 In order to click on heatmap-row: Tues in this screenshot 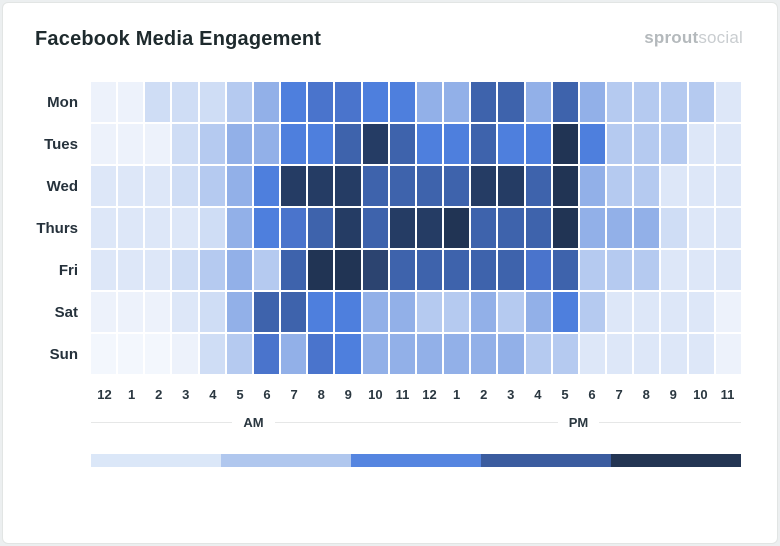, I will do `click(390, 144)`.